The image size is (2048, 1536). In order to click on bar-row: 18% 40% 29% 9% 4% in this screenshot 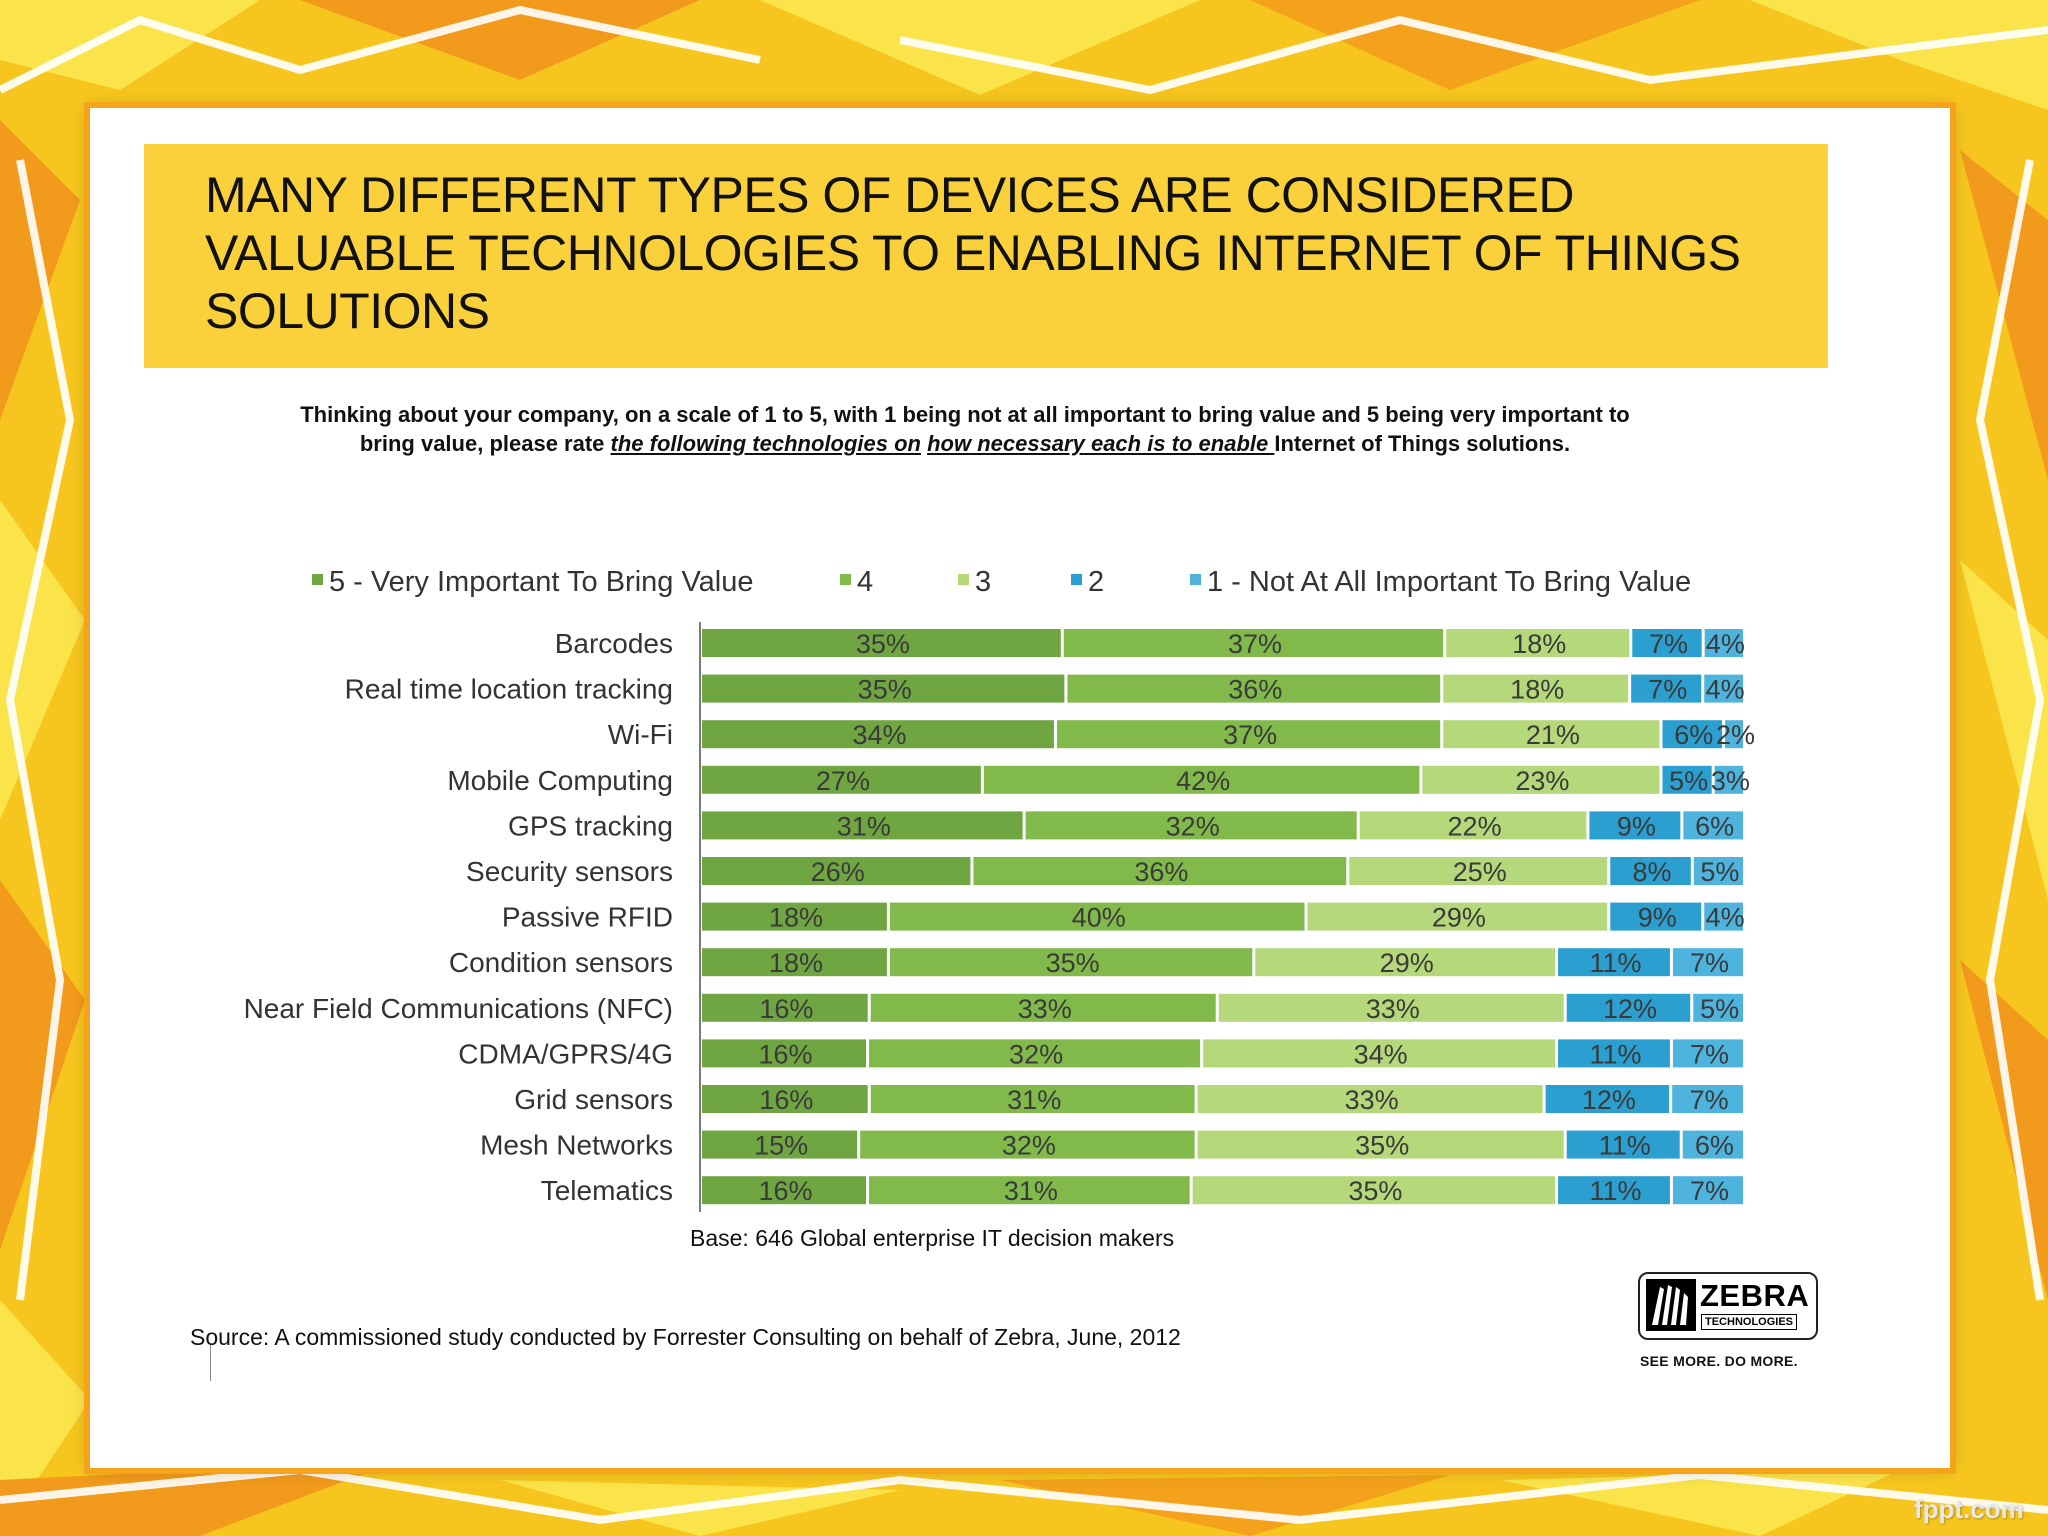, I will do `click(1223, 917)`.